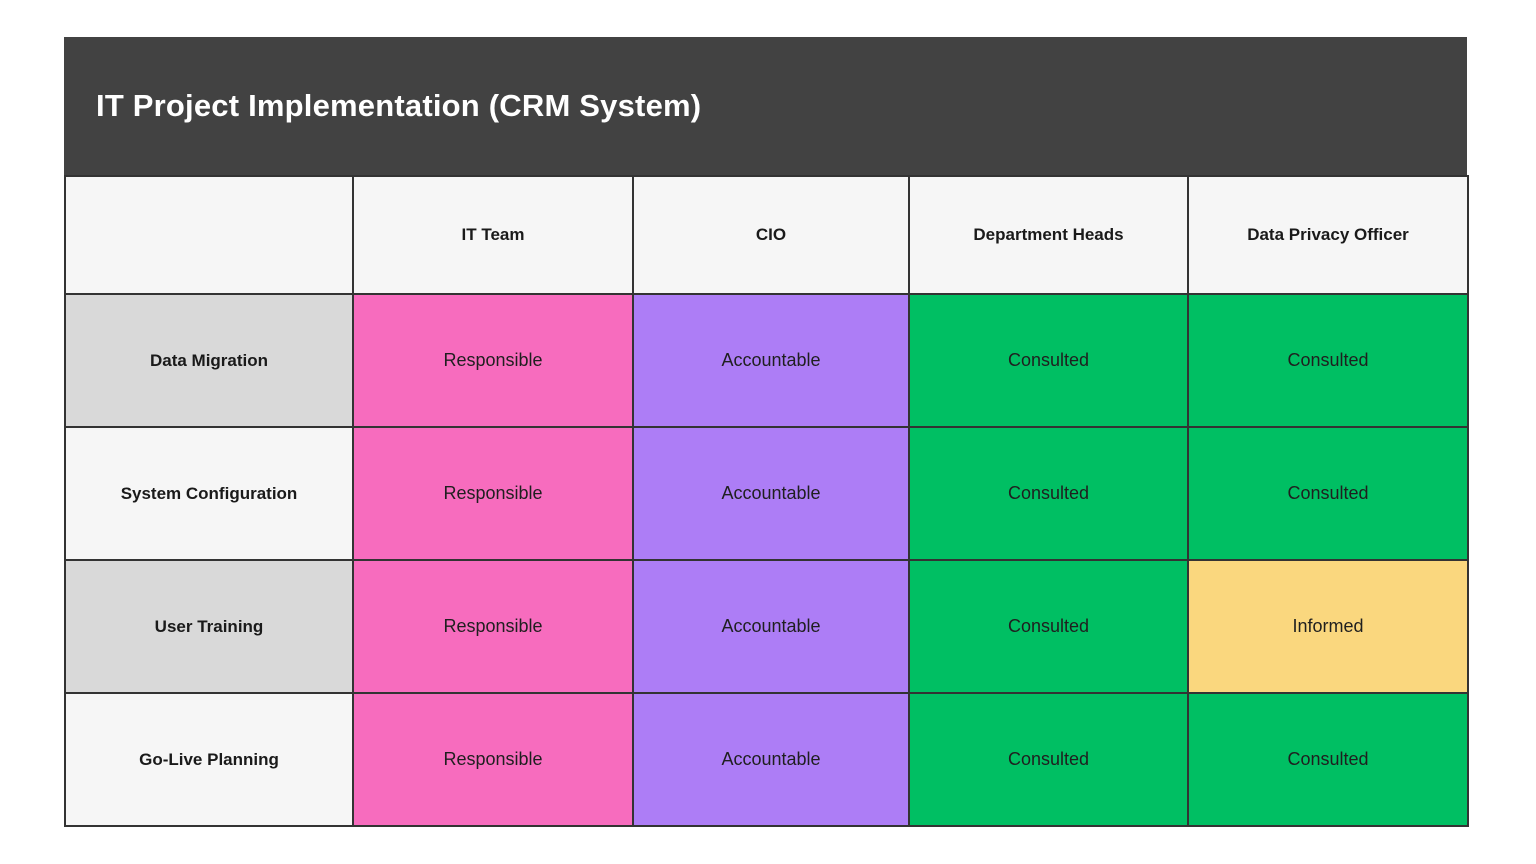 The width and height of the screenshot is (1536, 864). Describe the element at coordinates (771, 493) in the screenshot. I see `matrix-cell-system-configuration-cio: Accountable` at that location.